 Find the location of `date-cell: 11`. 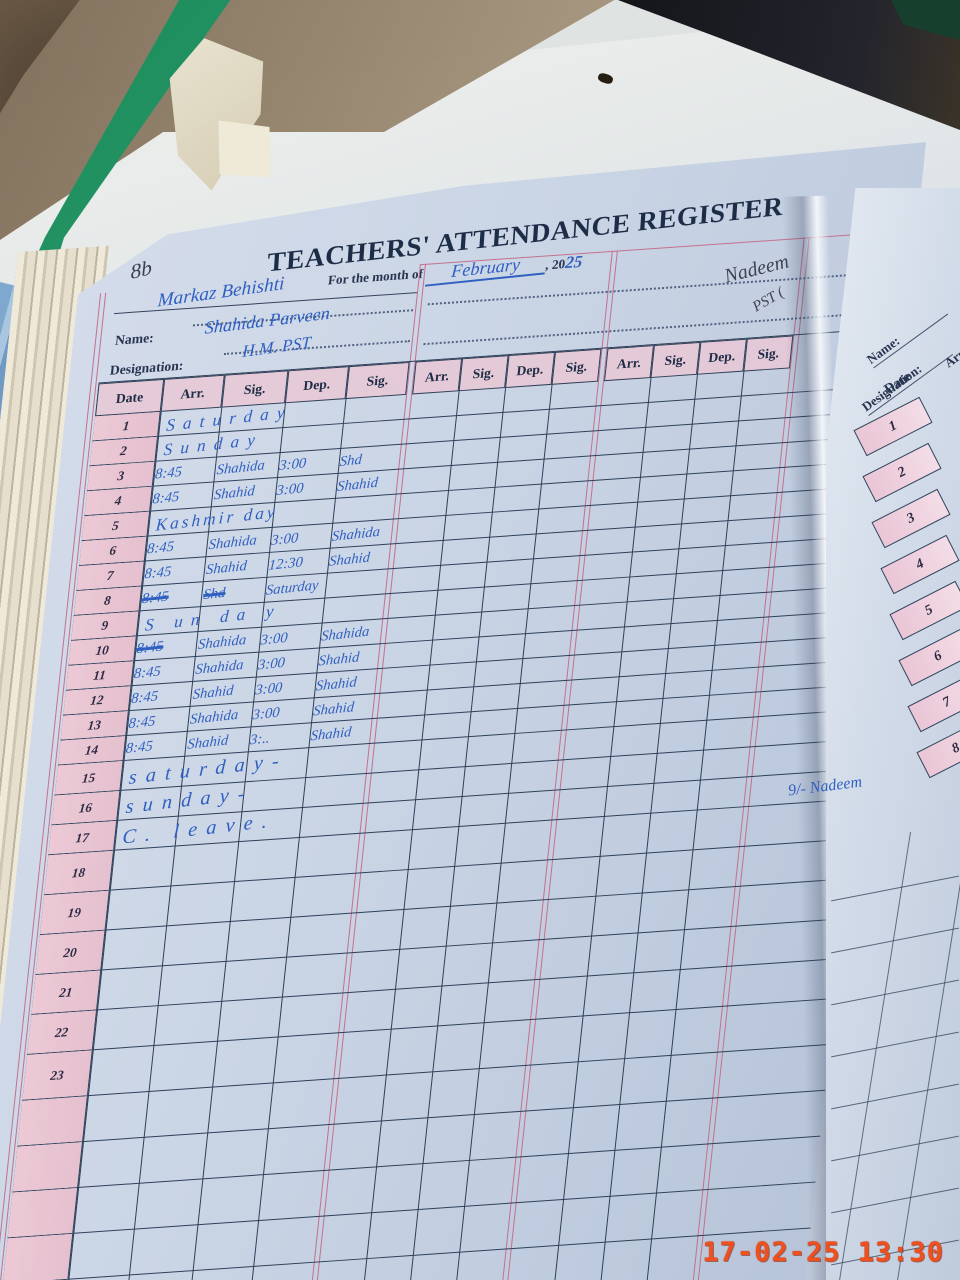

date-cell: 11 is located at coordinates (100, 675).